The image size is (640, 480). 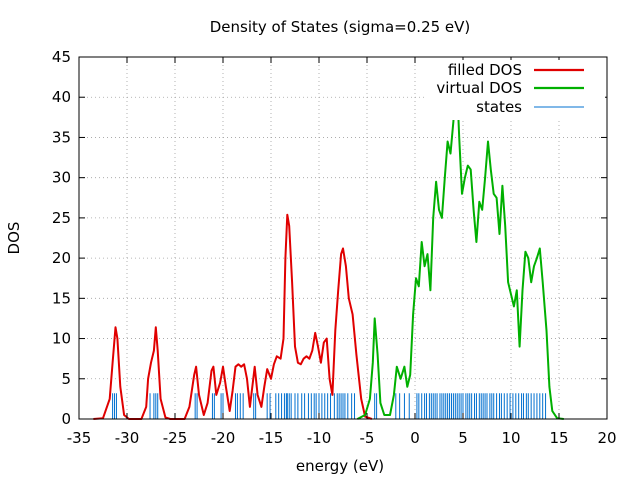 What do you see at coordinates (61, 258) in the screenshot?
I see `y-tick-label: 20` at bounding box center [61, 258].